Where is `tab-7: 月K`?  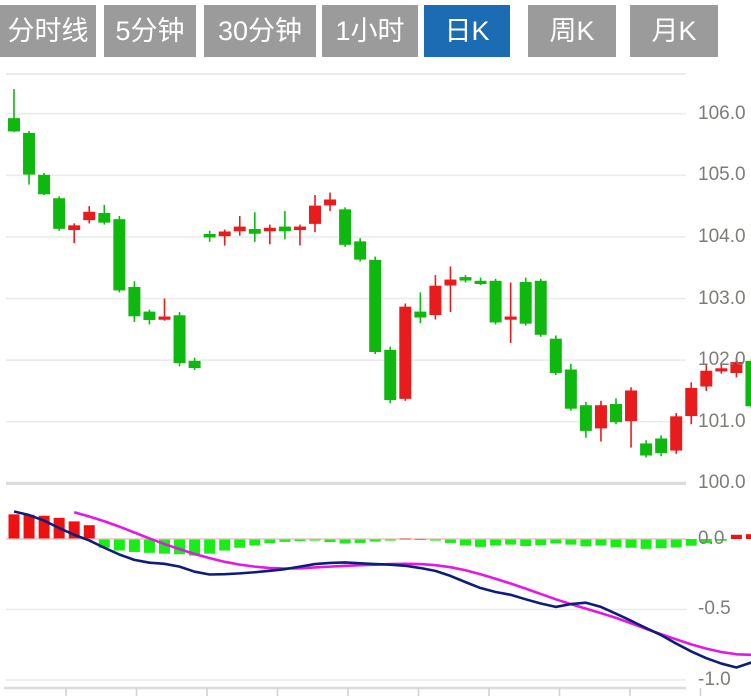 tab-7: 月K is located at coordinates (674, 31).